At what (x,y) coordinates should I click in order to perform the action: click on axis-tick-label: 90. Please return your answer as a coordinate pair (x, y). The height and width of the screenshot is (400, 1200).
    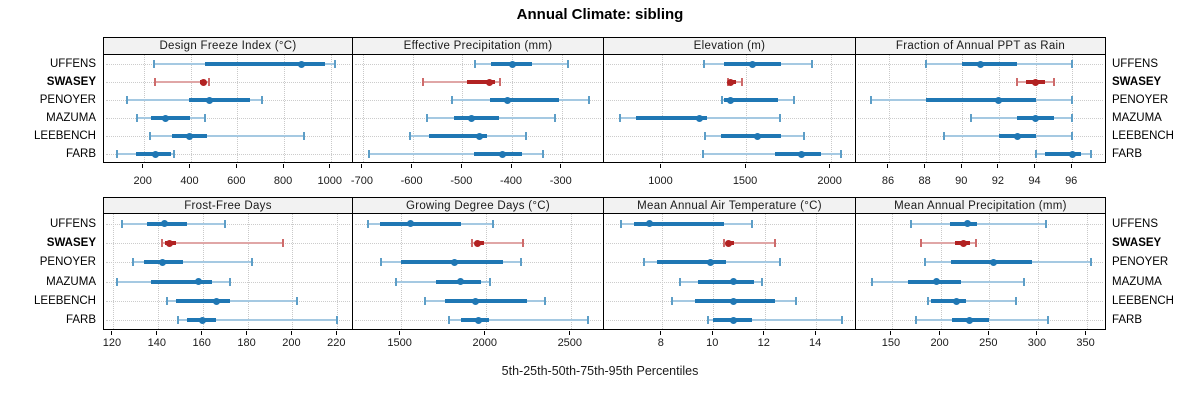
    Looking at the image, I should click on (961, 181).